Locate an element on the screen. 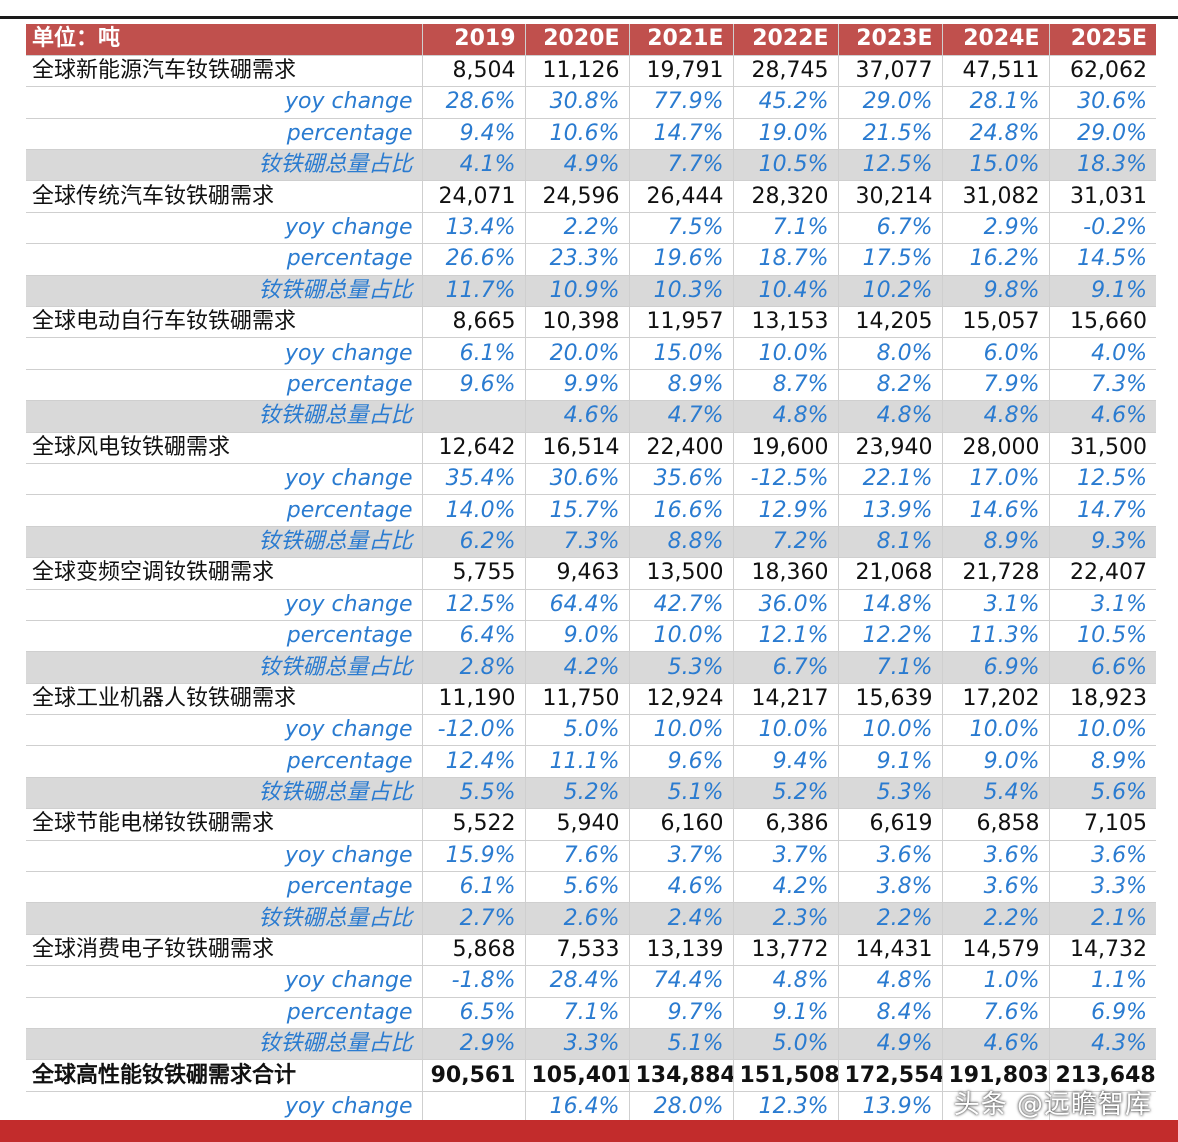 This screenshot has height=1142, width=1178. value-cell: 14.5% is located at coordinates (1102, 259).